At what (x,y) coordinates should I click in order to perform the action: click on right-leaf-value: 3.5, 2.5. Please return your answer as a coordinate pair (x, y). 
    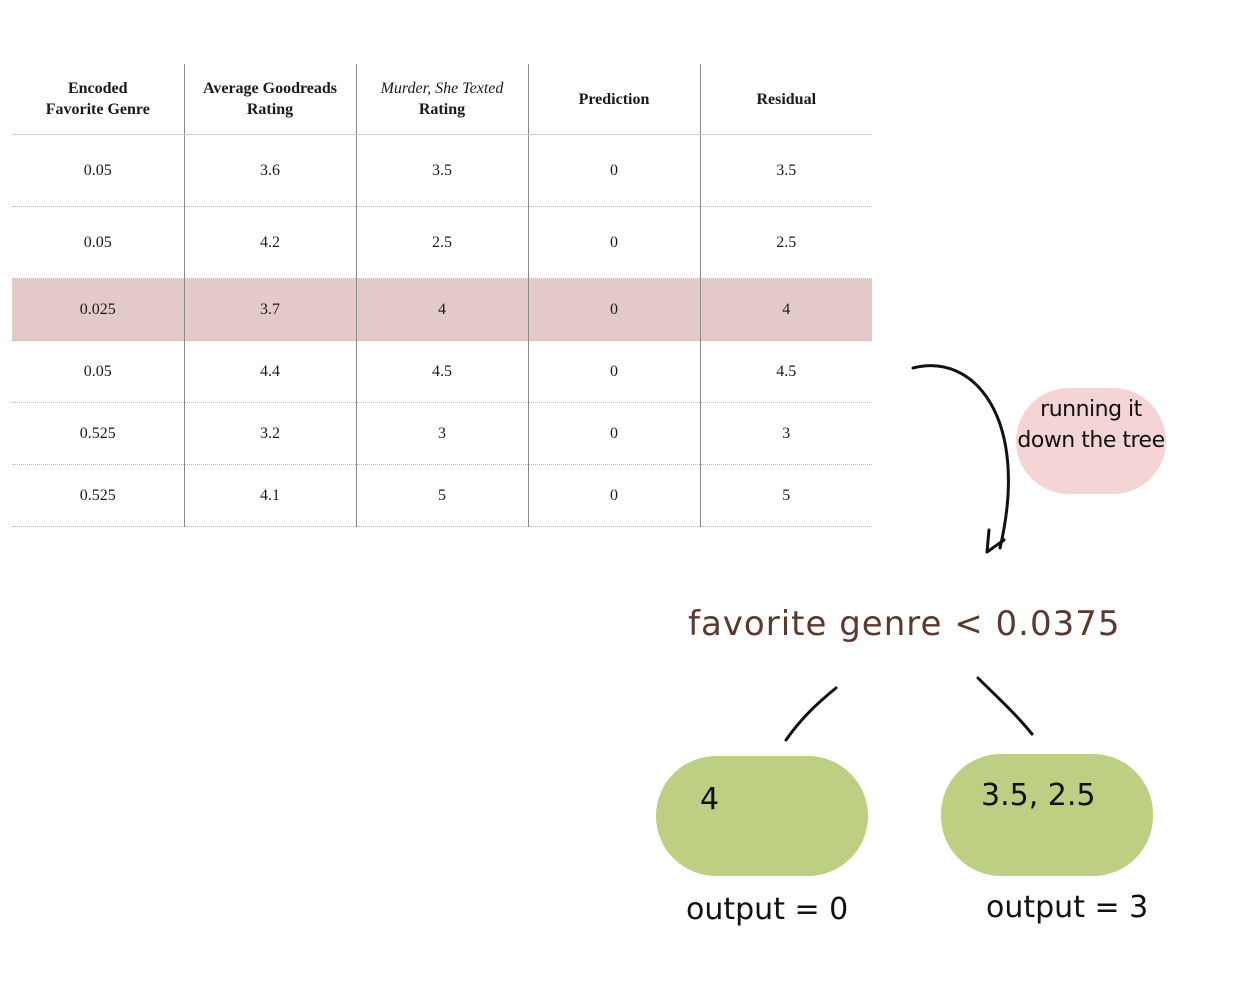
    Looking at the image, I should click on (1038, 795).